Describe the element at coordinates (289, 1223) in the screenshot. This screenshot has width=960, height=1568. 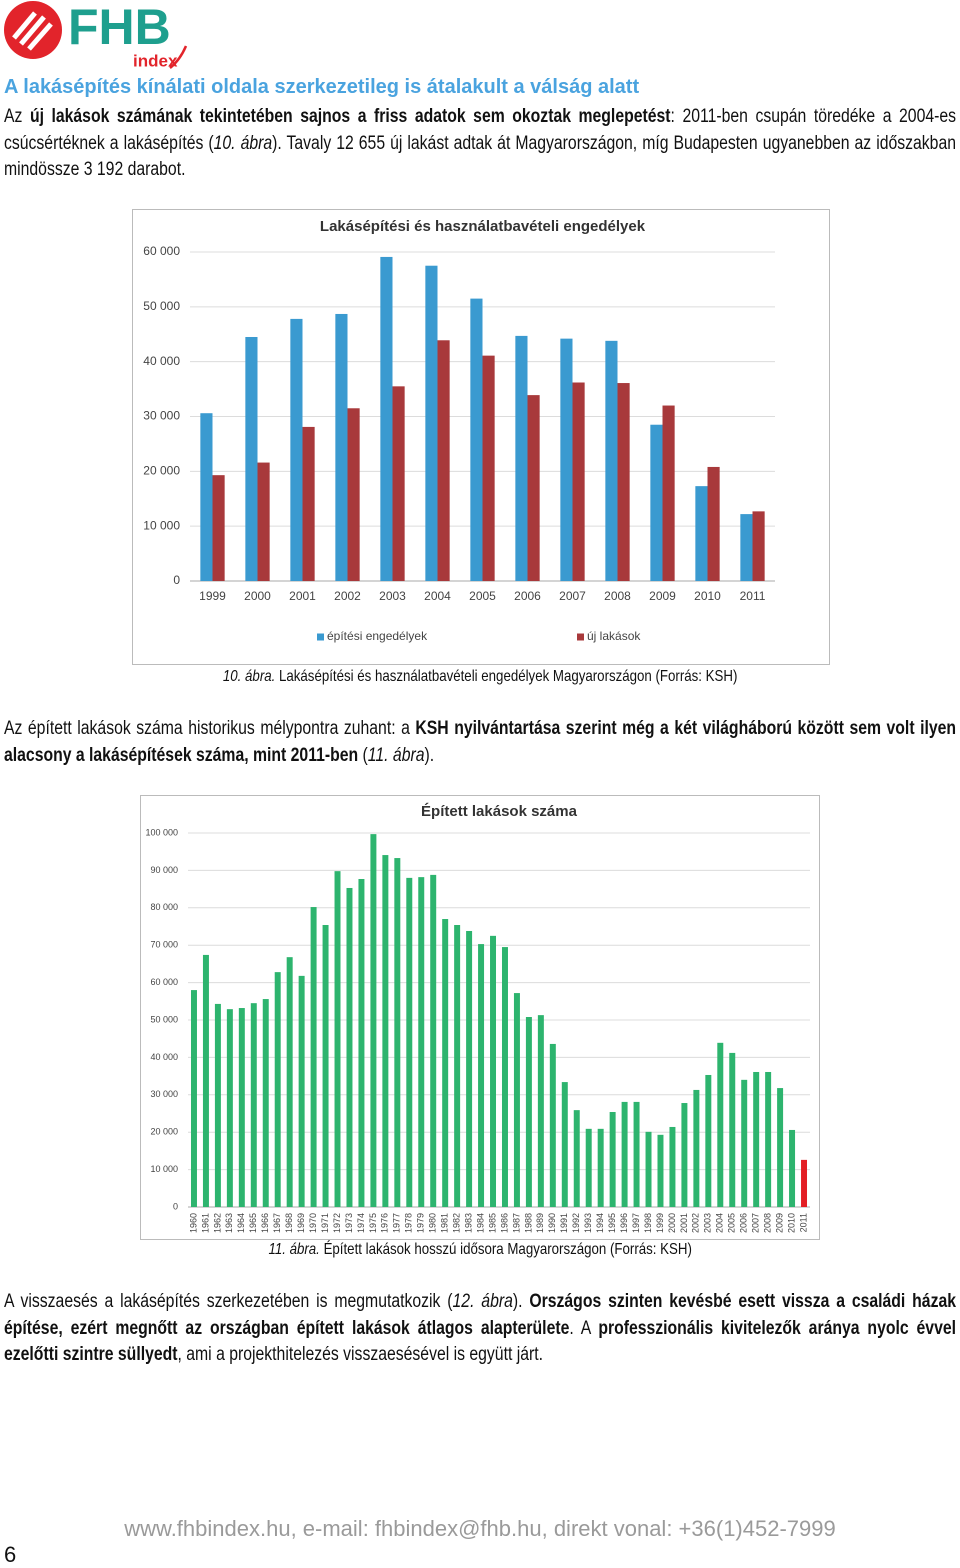
I see `x-tick-label: 1968` at that location.